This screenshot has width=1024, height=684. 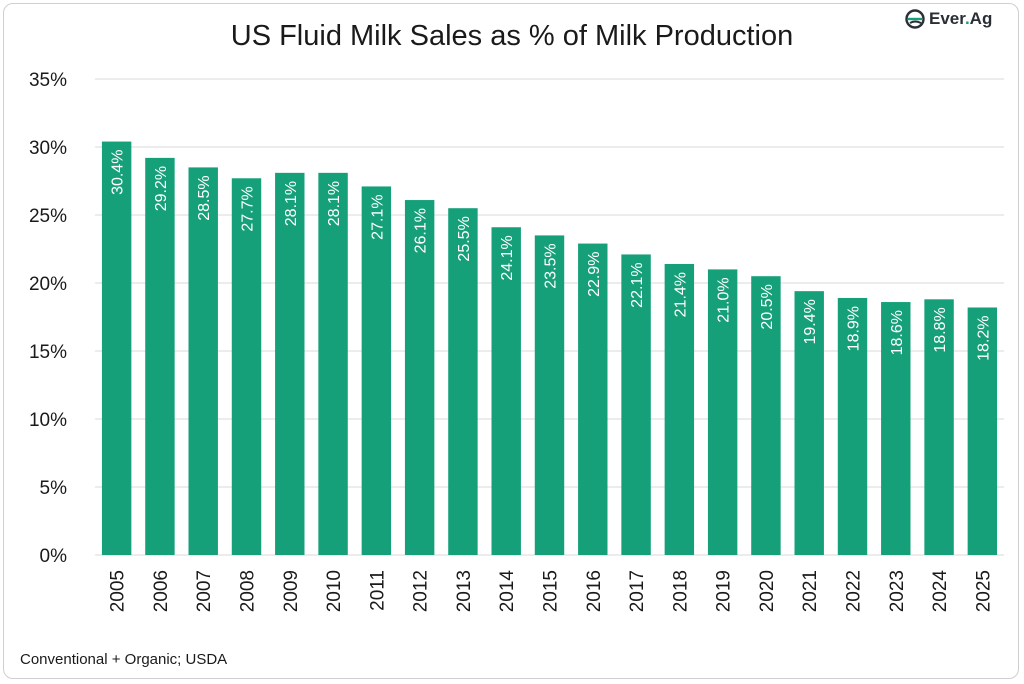 What do you see at coordinates (377, 216) in the screenshot?
I see `data-label: 27.1%` at bounding box center [377, 216].